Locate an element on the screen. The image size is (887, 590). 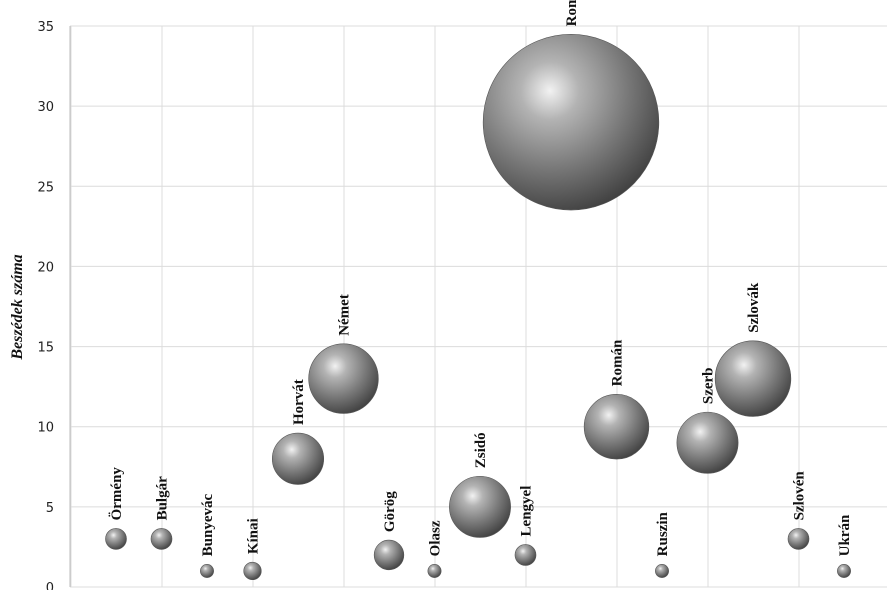
y-axis-title: Beszédek száma is located at coordinates (17, 307).